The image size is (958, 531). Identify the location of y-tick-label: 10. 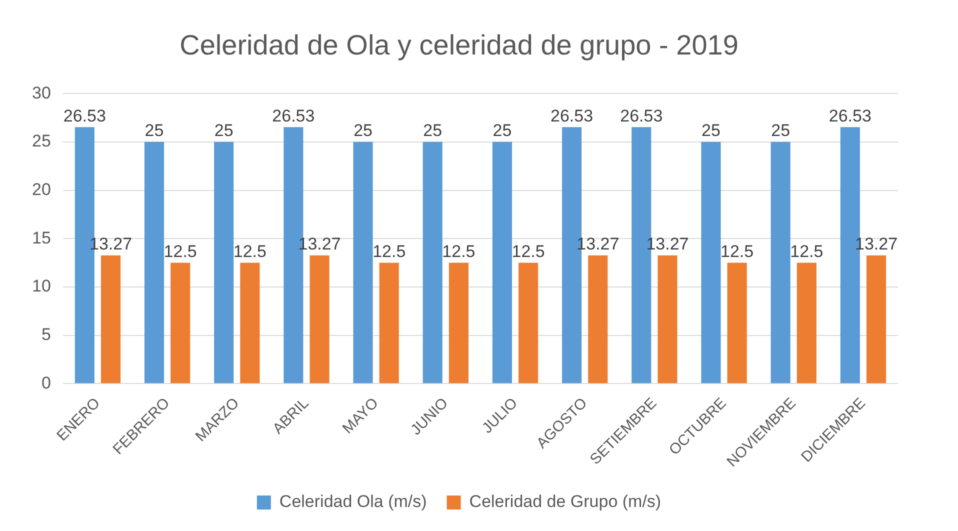
(41, 286).